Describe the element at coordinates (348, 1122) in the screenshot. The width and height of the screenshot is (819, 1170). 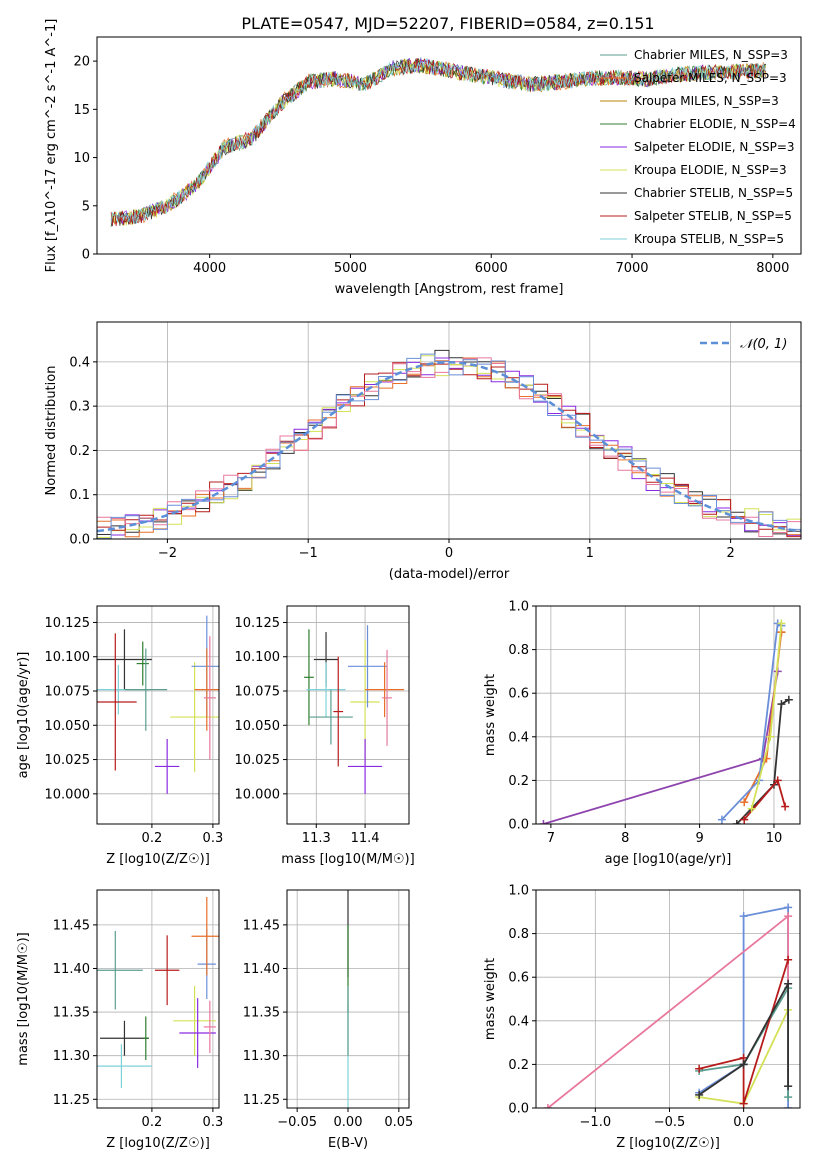
I see `x-tick-label: 0.00` at that location.